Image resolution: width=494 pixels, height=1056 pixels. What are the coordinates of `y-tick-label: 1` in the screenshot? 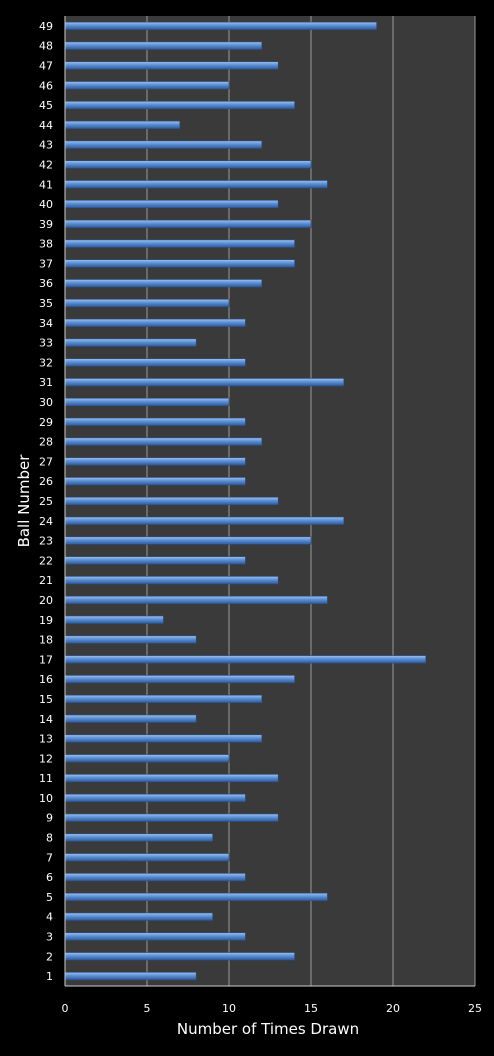 It's located at (49, 976).